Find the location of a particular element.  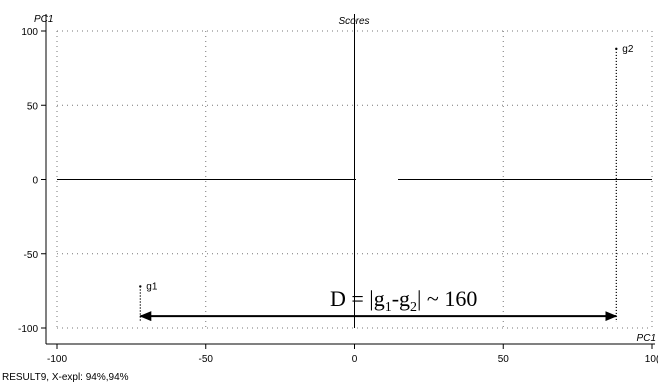

footer-text: RESULT9, X-expl: 94%,94% is located at coordinates (65, 377).